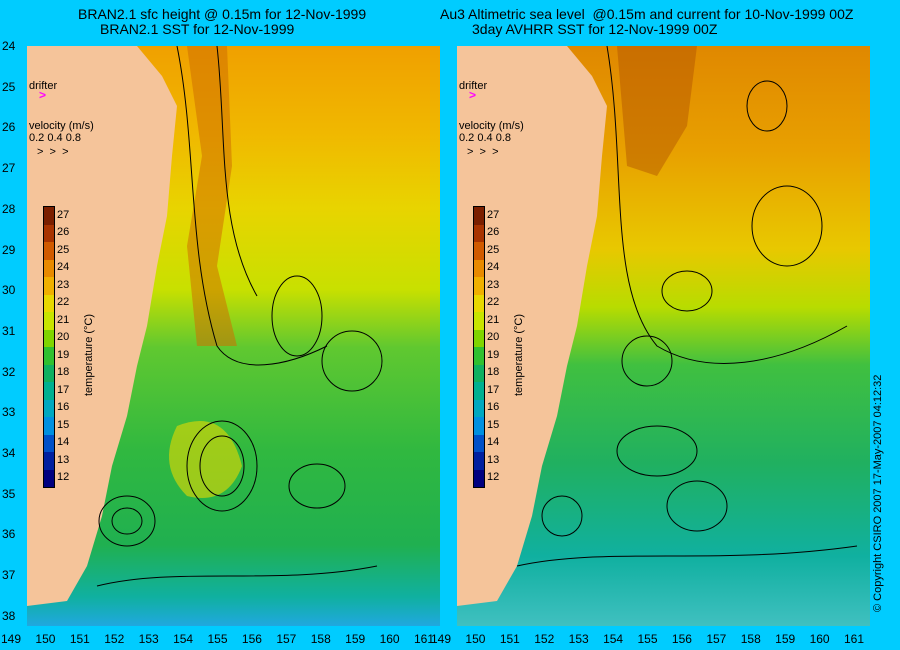 The width and height of the screenshot is (900, 650). I want to click on longitude-tick-label: 151, so click(79, 639).